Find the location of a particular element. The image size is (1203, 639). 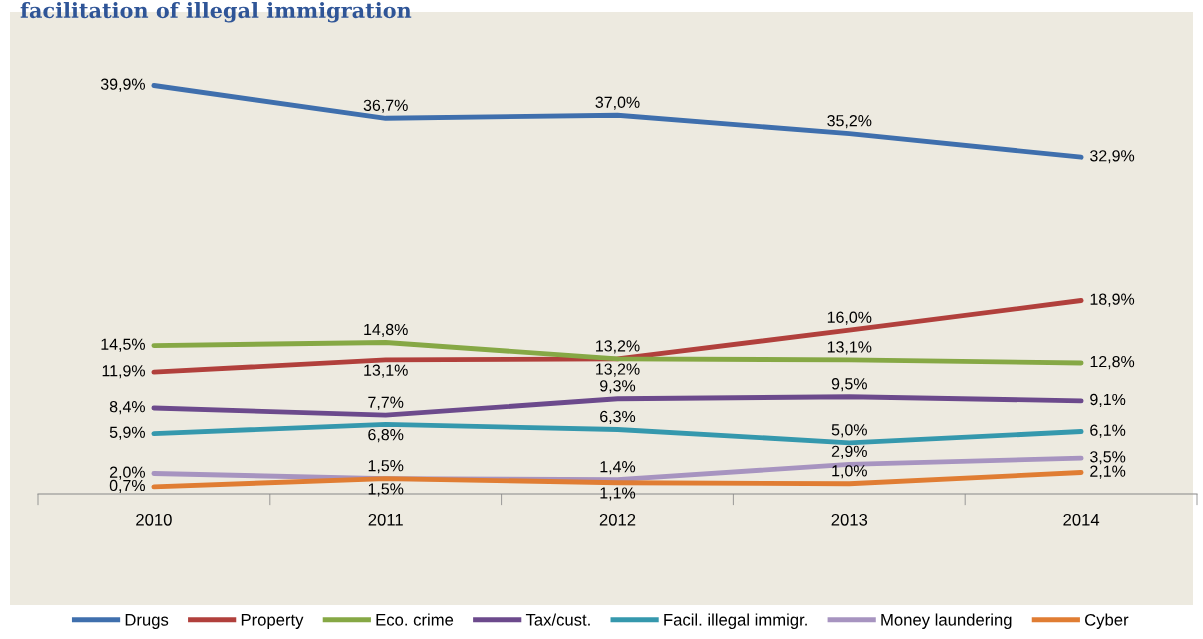

data-label: 6,3% is located at coordinates (618, 417).